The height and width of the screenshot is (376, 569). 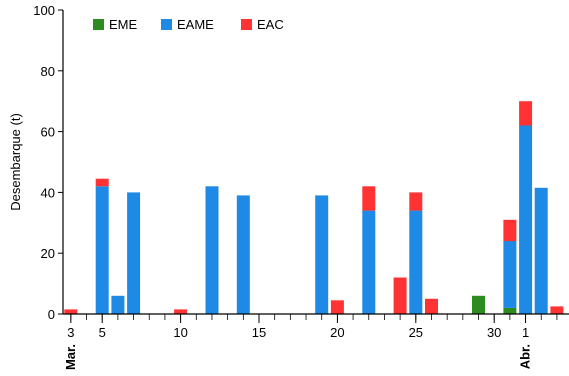 What do you see at coordinates (337, 332) in the screenshot?
I see `x-tick-label: 20` at bounding box center [337, 332].